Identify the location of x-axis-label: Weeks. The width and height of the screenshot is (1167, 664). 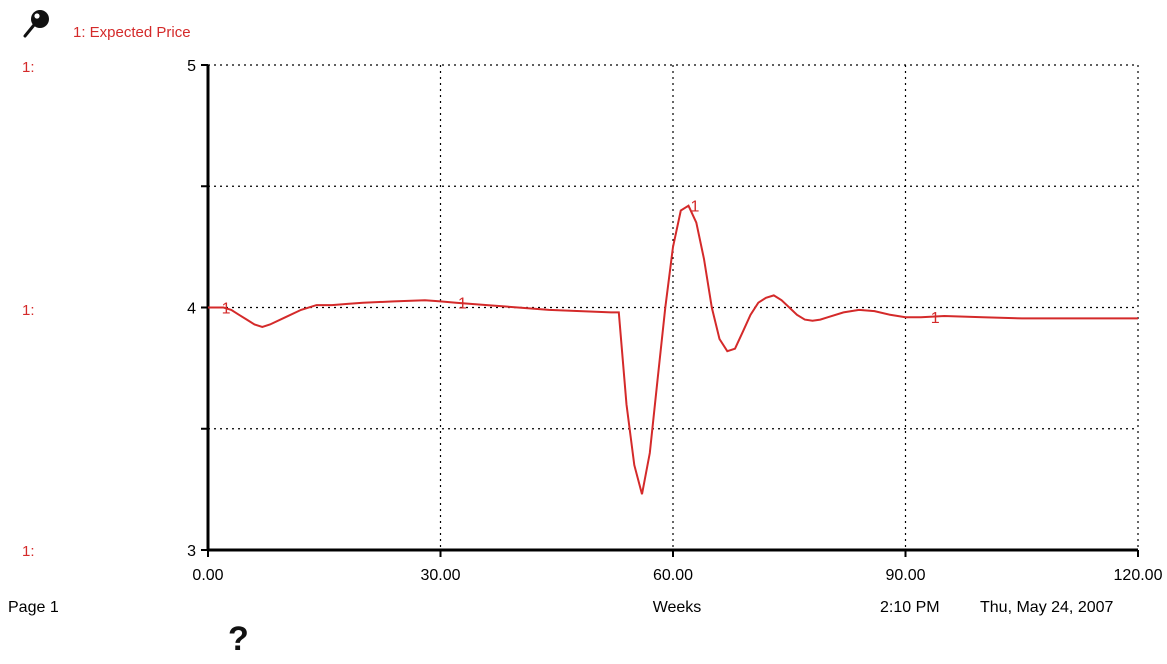
(677, 607).